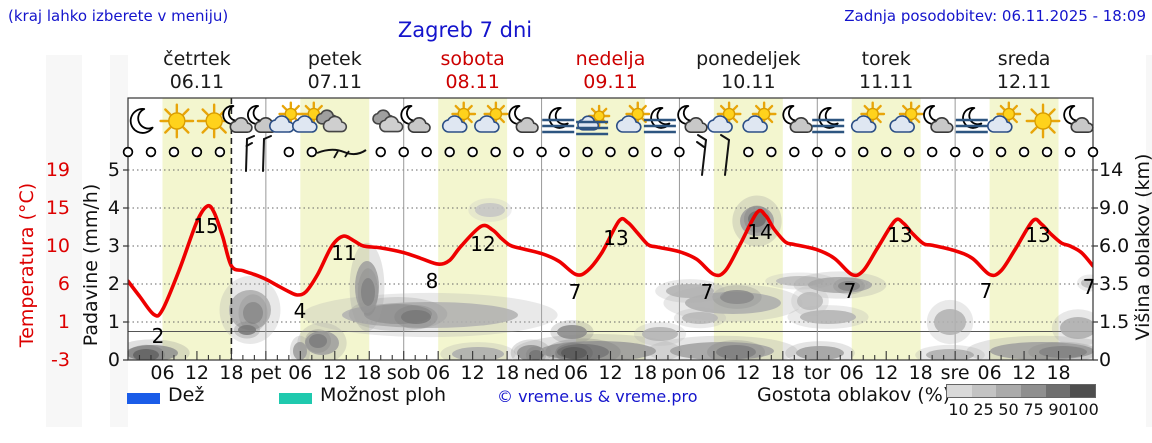 The image size is (1152, 443). Describe the element at coordinates (989, 373) in the screenshot. I see `x-hour-label: 06` at that location.